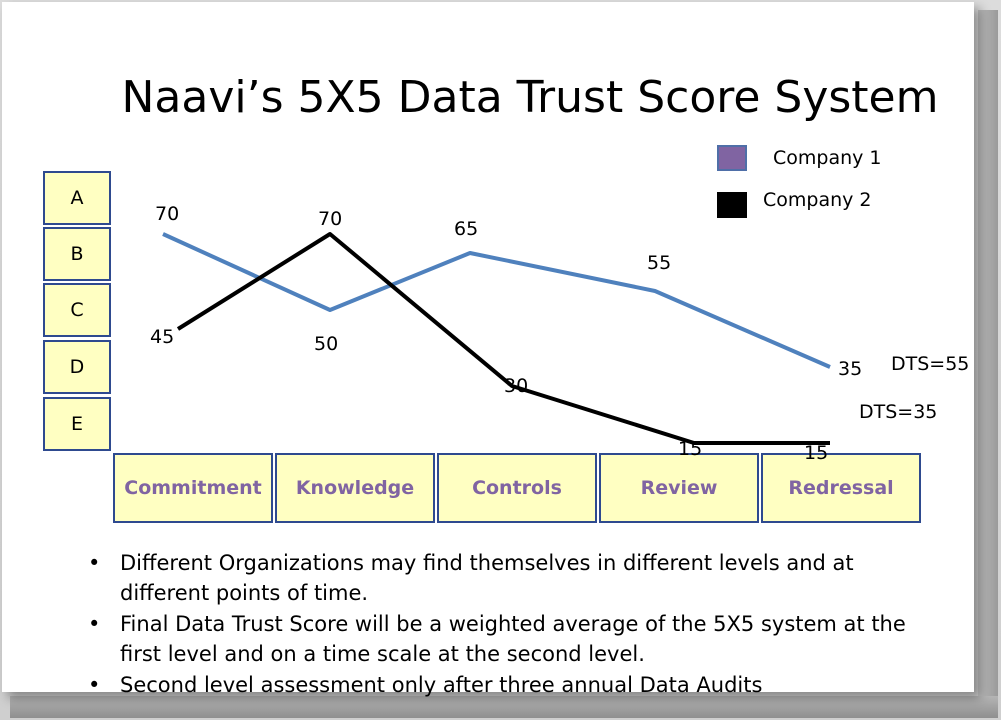 This screenshot has height=720, width=1001. I want to click on page-title: Naavi’s 5X5 Data Trust Score System, so click(530, 97).